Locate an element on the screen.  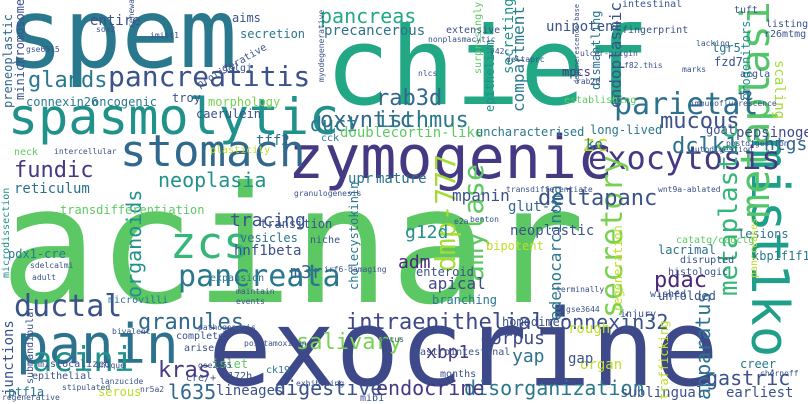
word-tff2: tff2 is located at coordinates (273, 141).